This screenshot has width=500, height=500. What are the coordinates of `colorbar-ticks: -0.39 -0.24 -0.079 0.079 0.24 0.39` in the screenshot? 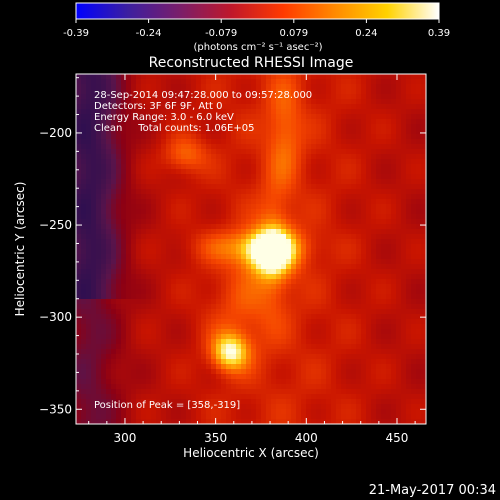 It's located at (256, 29).